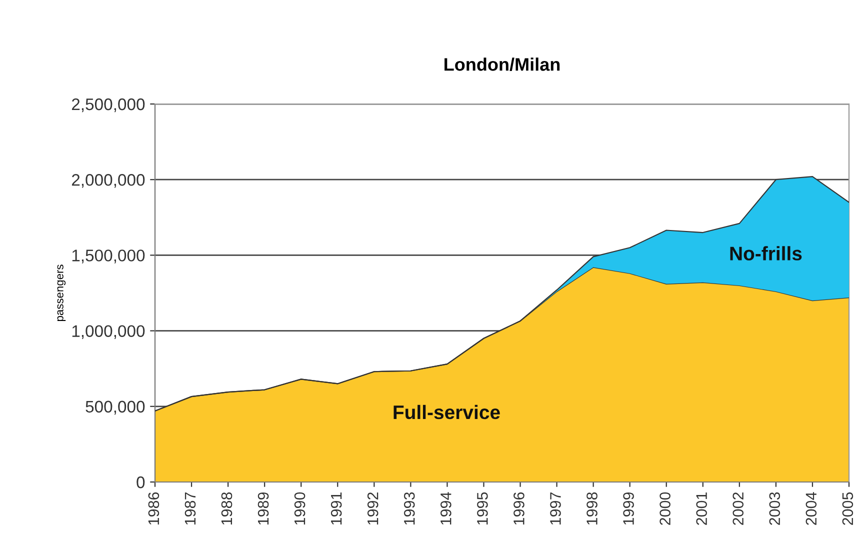  I want to click on x-tick-label: 1986, so click(154, 508).